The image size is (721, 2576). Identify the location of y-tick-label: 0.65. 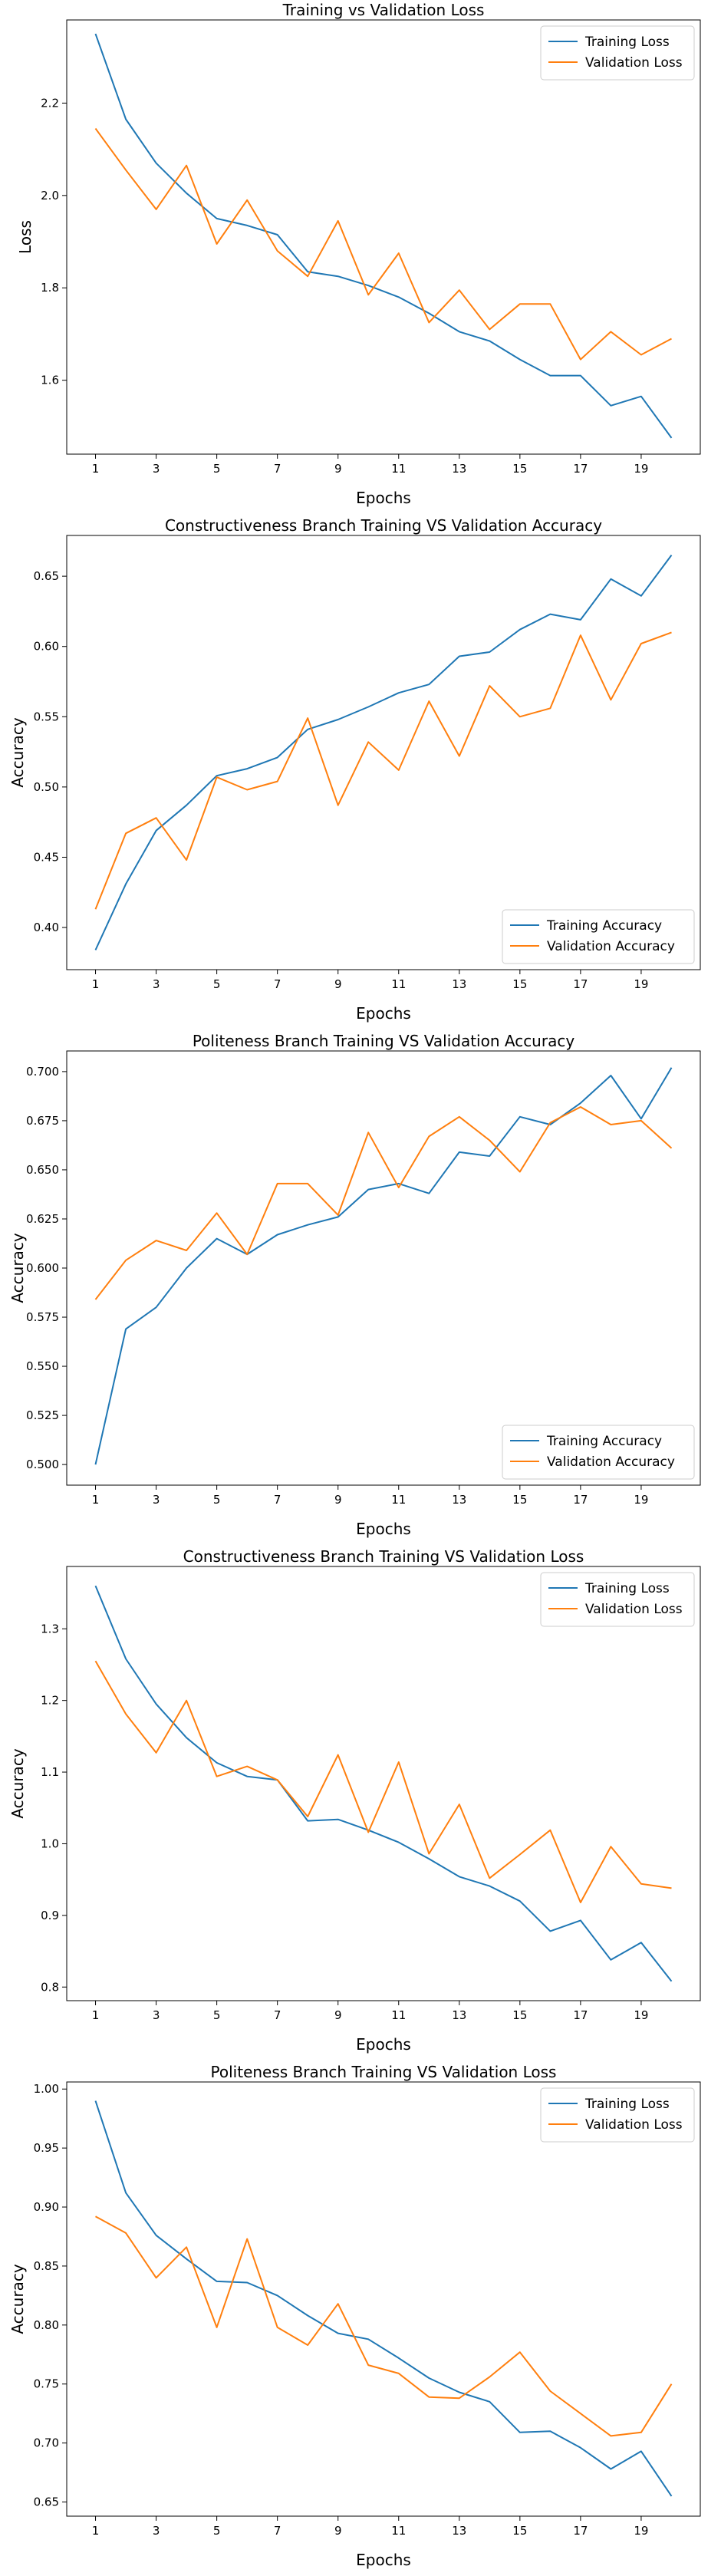
(46, 2502).